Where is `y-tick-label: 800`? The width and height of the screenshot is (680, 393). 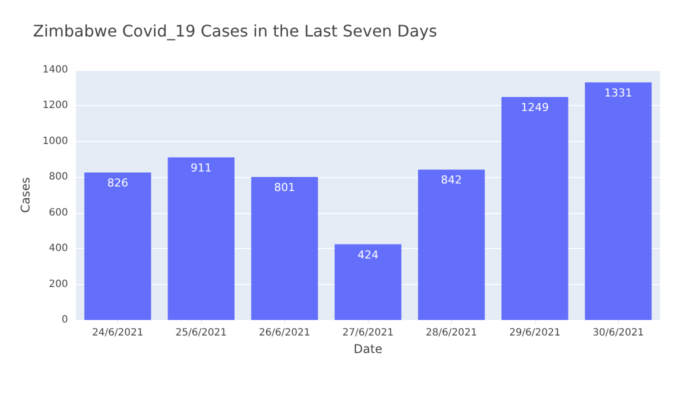
y-tick-label: 800 is located at coordinates (58, 177).